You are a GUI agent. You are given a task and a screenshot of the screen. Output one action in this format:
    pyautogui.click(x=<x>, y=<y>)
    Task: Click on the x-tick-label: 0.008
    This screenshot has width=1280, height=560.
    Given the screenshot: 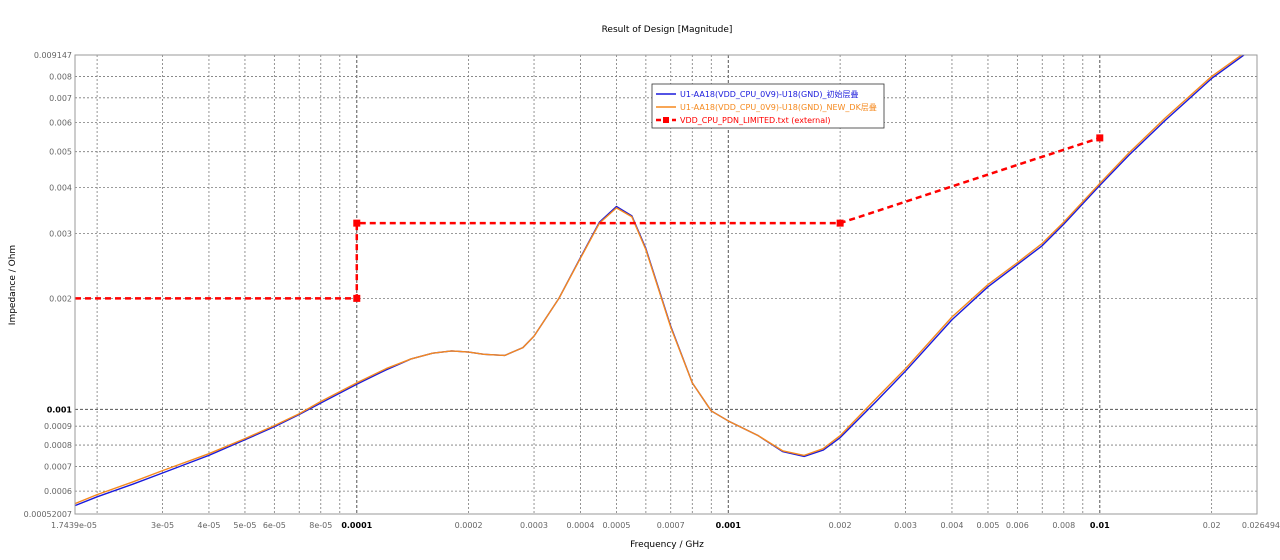 What is the action you would take?
    pyautogui.click(x=1063, y=525)
    